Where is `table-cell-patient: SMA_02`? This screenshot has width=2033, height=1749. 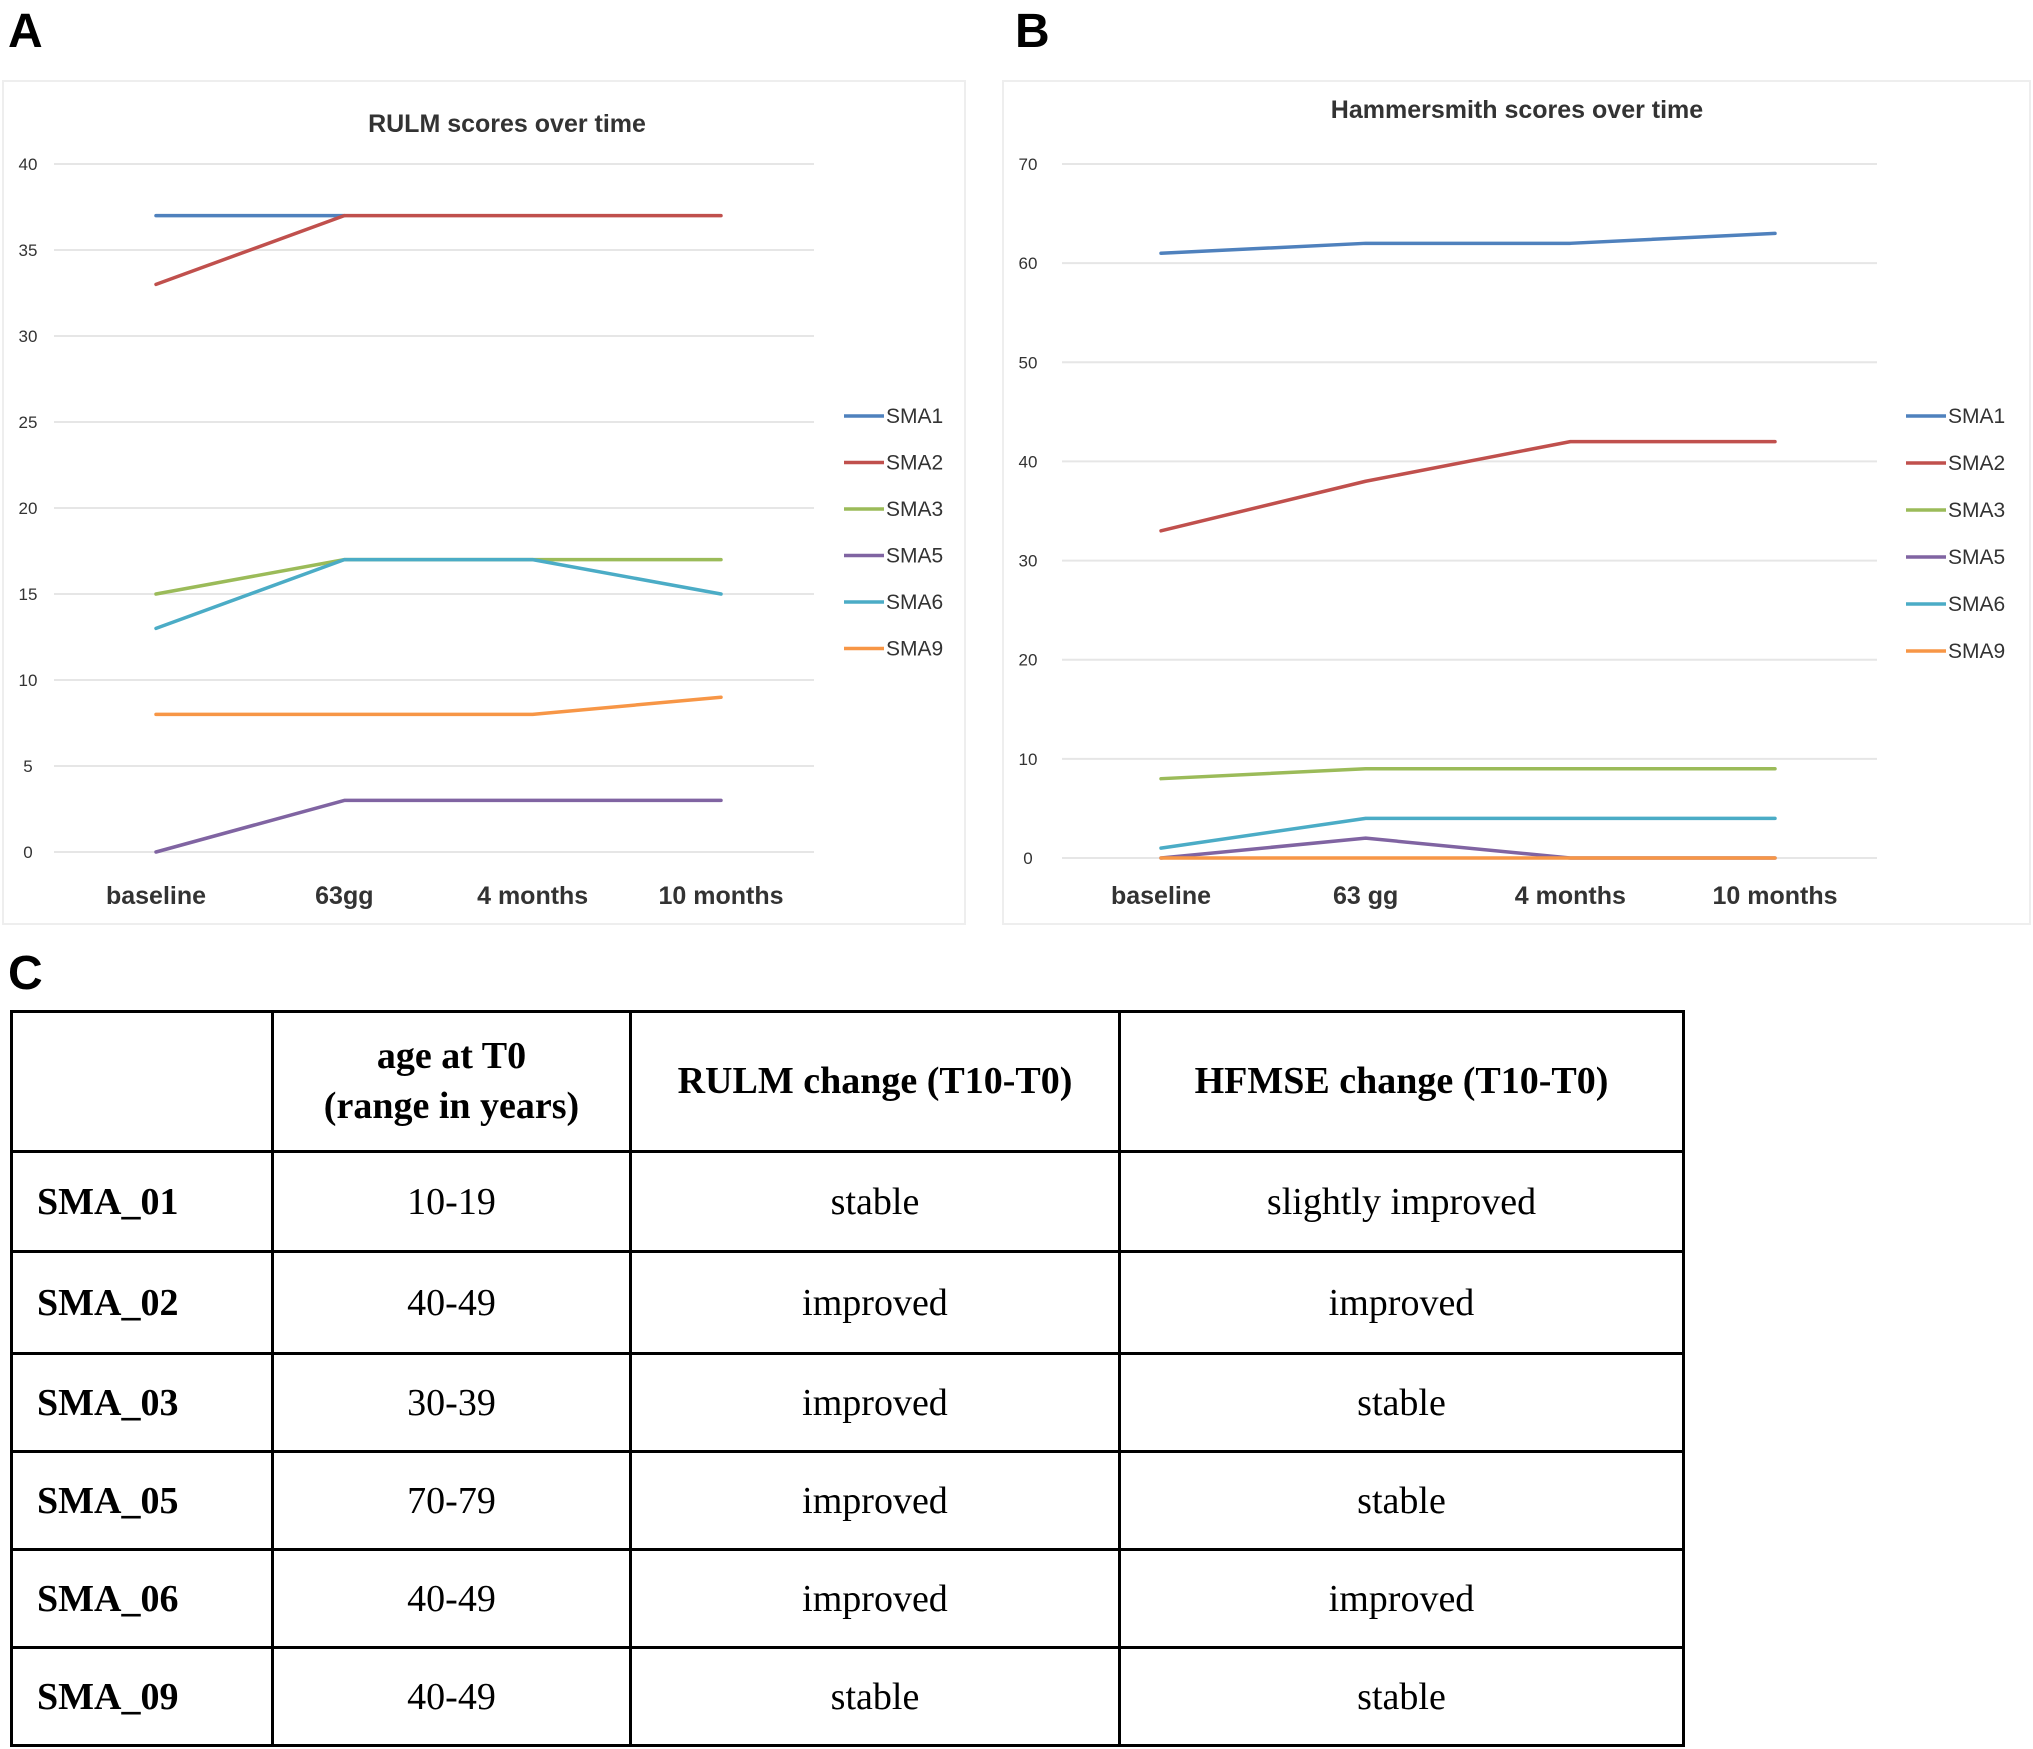
table-cell-patient: SMA_02 is located at coordinates (142, 1302).